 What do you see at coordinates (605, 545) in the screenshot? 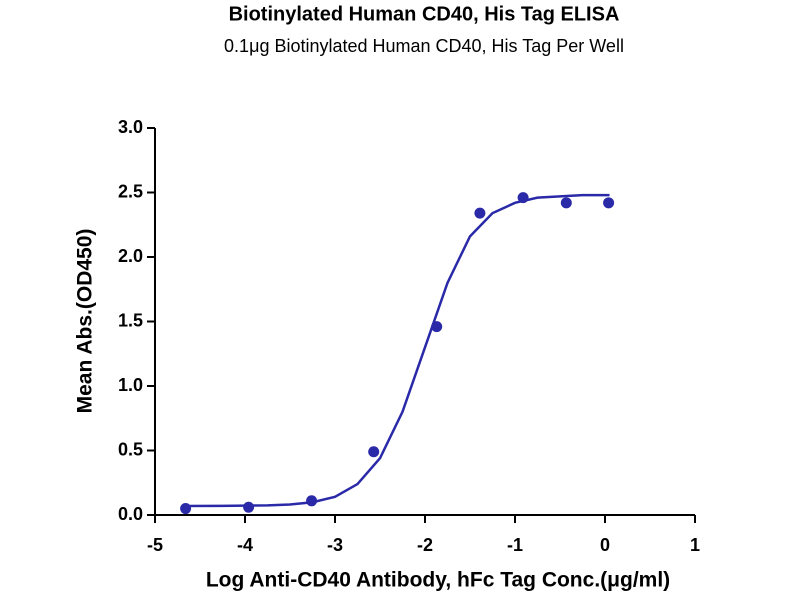
I see `x-tick-label: 0` at bounding box center [605, 545].